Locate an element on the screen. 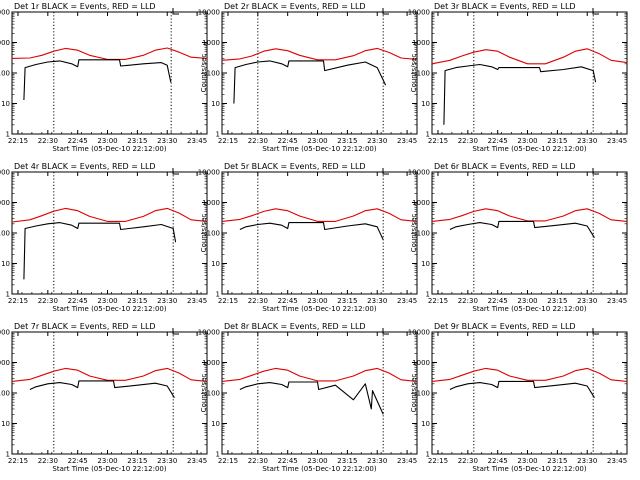 The image size is (640, 480). panel-title: Det 8r BLACK = Events, RED = LLD is located at coordinates (295, 326).